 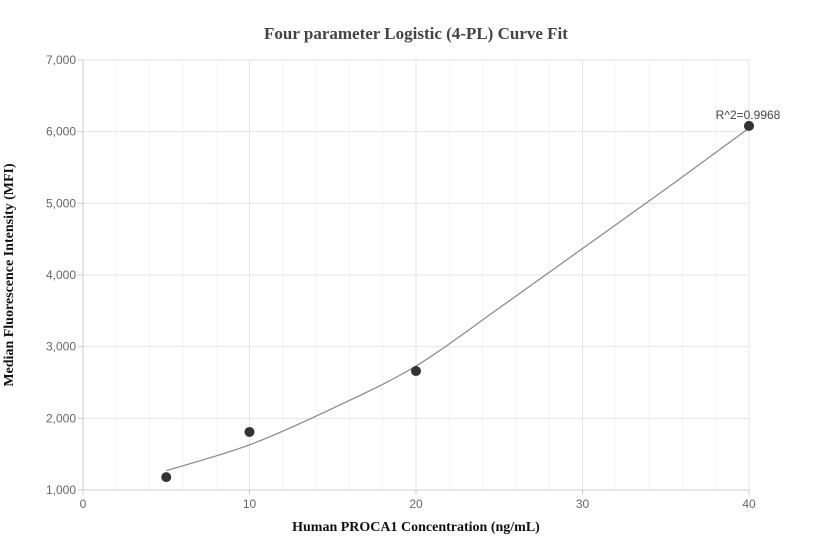 I want to click on y-tick-label: 2,000, so click(x=61, y=418).